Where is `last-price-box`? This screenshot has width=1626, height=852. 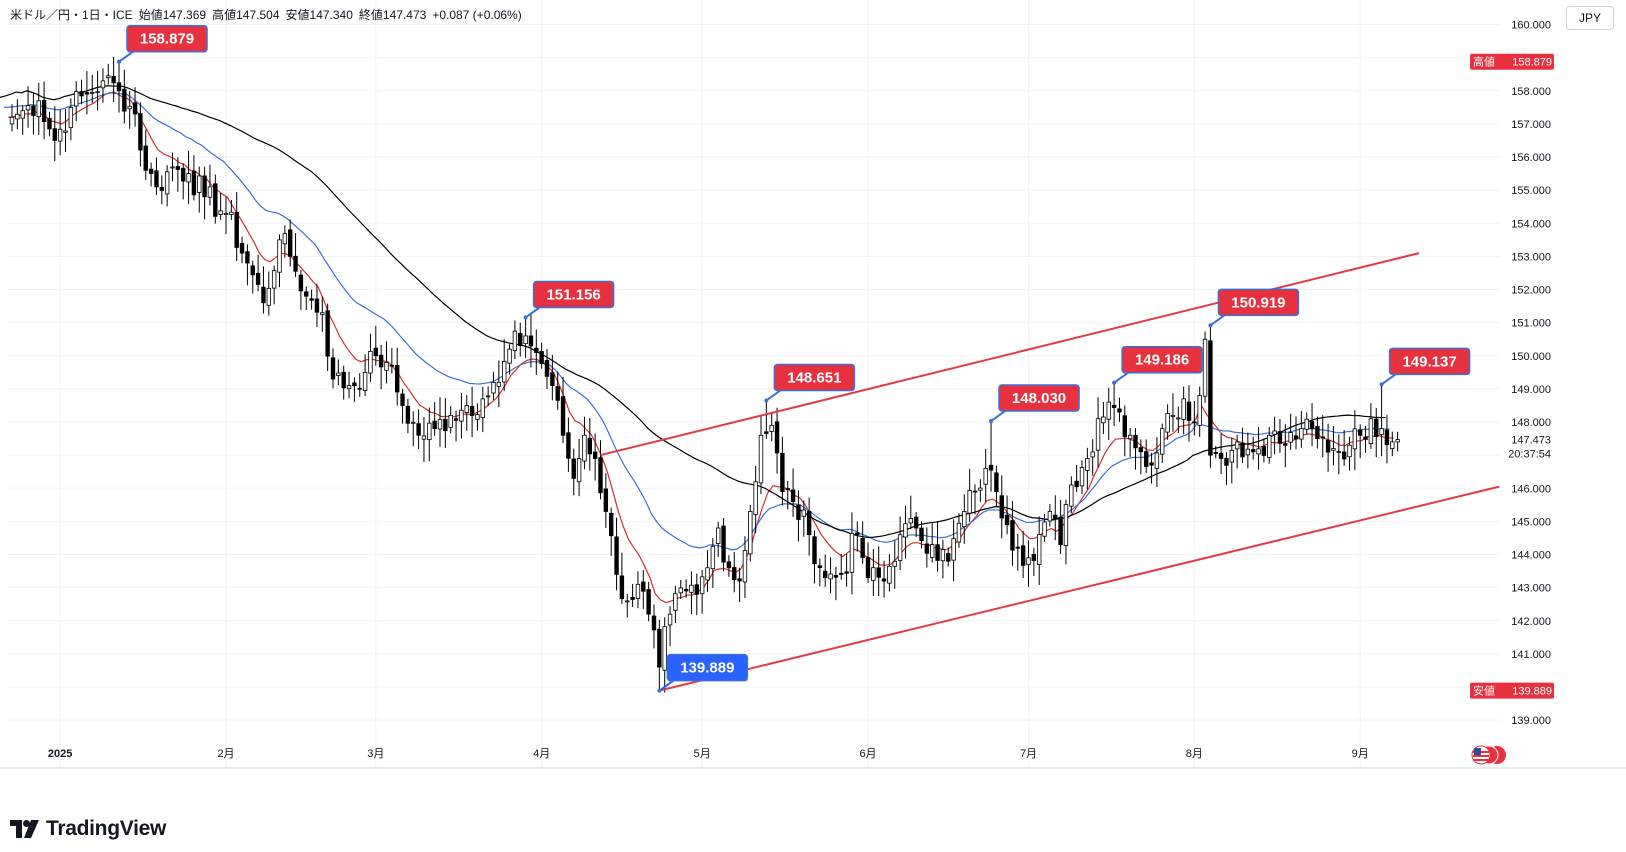 last-price-box is located at coordinates (1529, 447).